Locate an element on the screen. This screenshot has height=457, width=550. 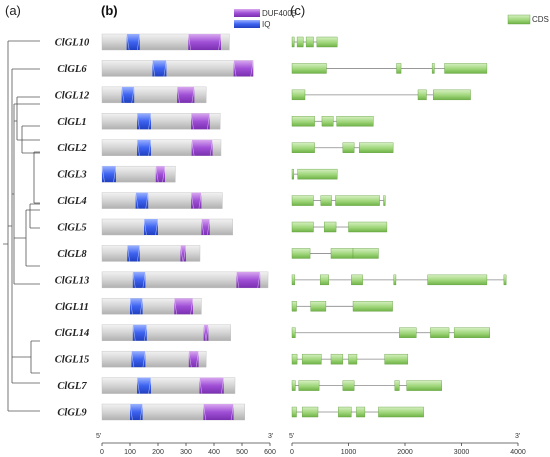
gene-name-label: ClGL14 is located at coordinates (72, 333).